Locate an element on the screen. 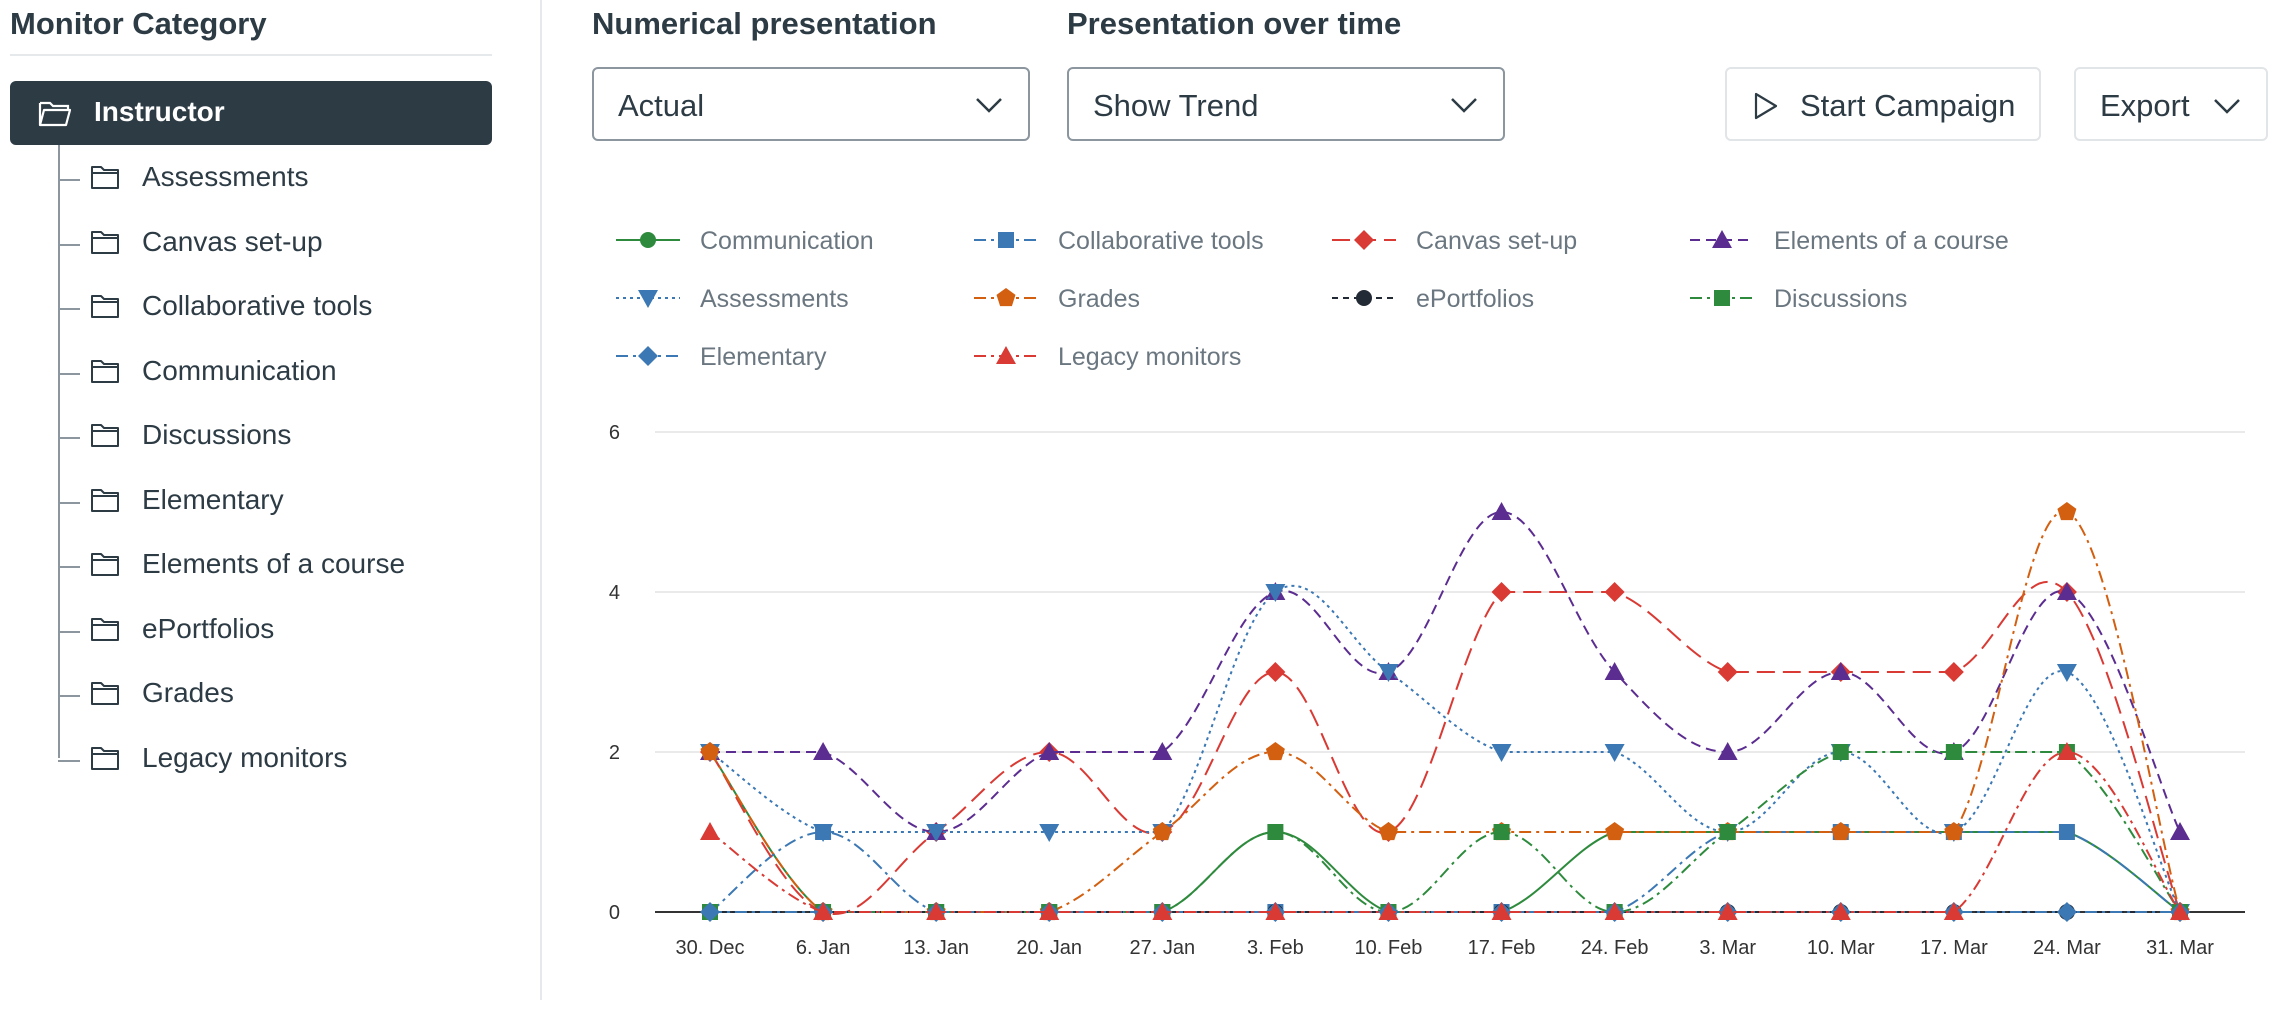  y-tick-label: 2 is located at coordinates (614, 753).